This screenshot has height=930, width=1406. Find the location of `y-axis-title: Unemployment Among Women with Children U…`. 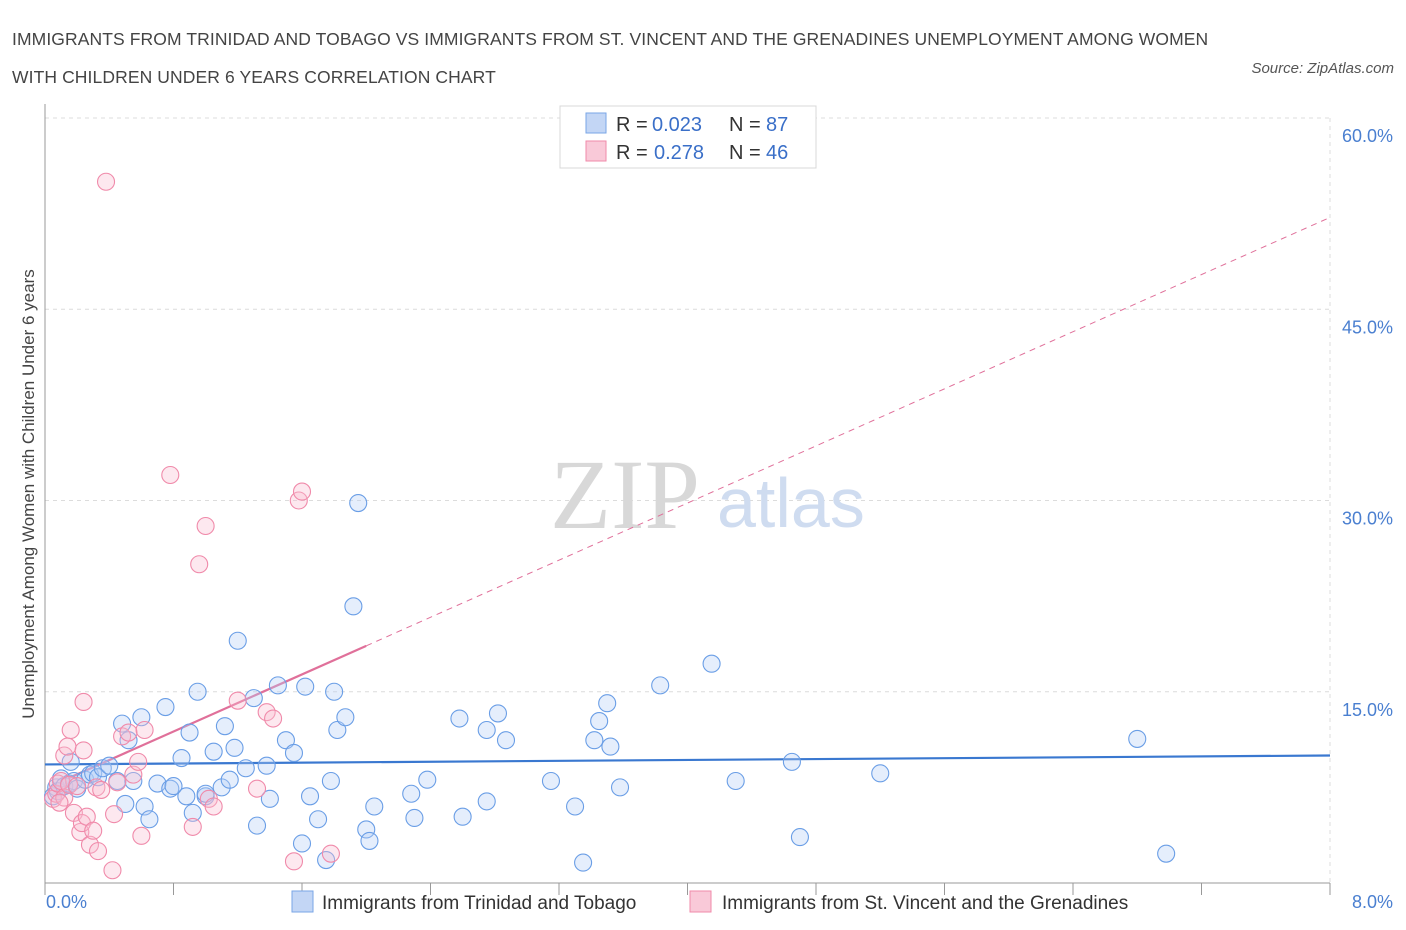

y-axis-title: Unemployment Among Women with Children U… is located at coordinates (28, 493).